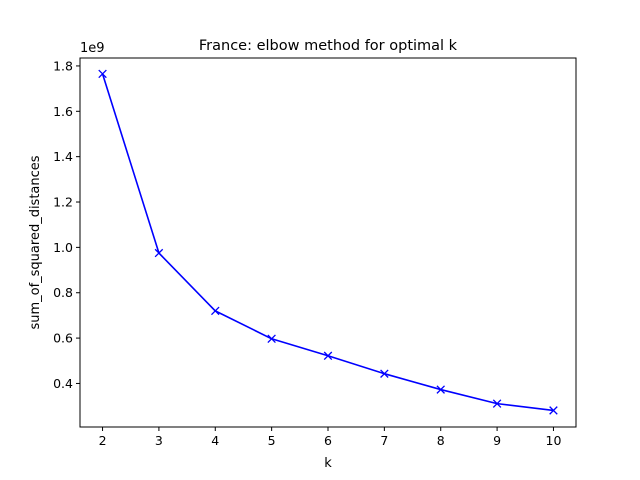 This screenshot has width=640, height=480. What do you see at coordinates (63, 292) in the screenshot?
I see `y-tick-label: 0.8` at bounding box center [63, 292].